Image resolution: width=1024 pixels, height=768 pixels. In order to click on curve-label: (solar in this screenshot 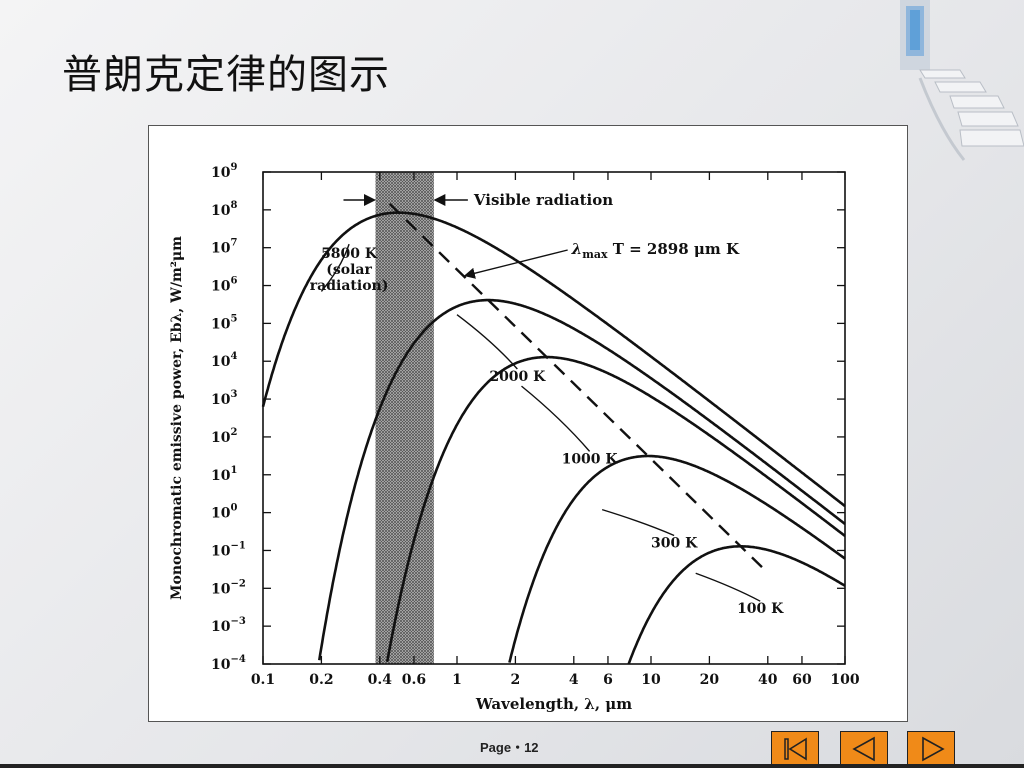, I will do `click(349, 270)`.